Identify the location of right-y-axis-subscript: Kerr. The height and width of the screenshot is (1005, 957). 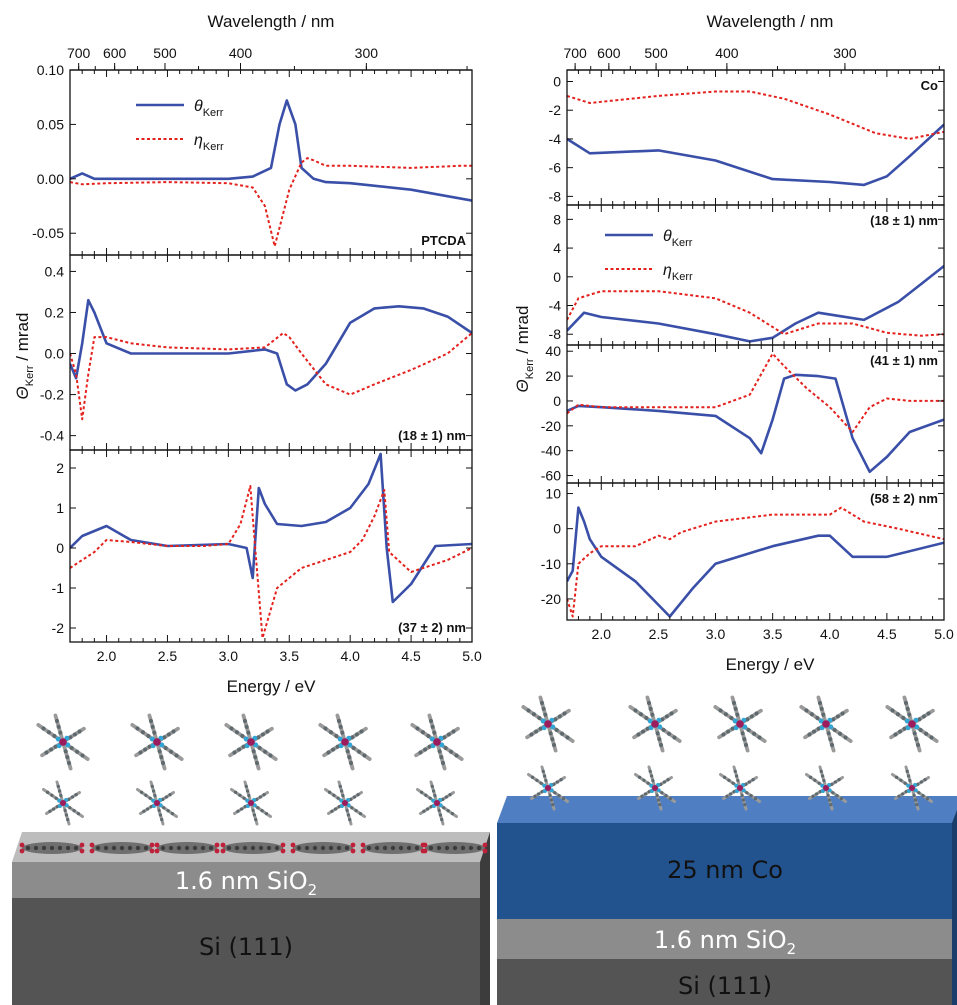
(530, 368).